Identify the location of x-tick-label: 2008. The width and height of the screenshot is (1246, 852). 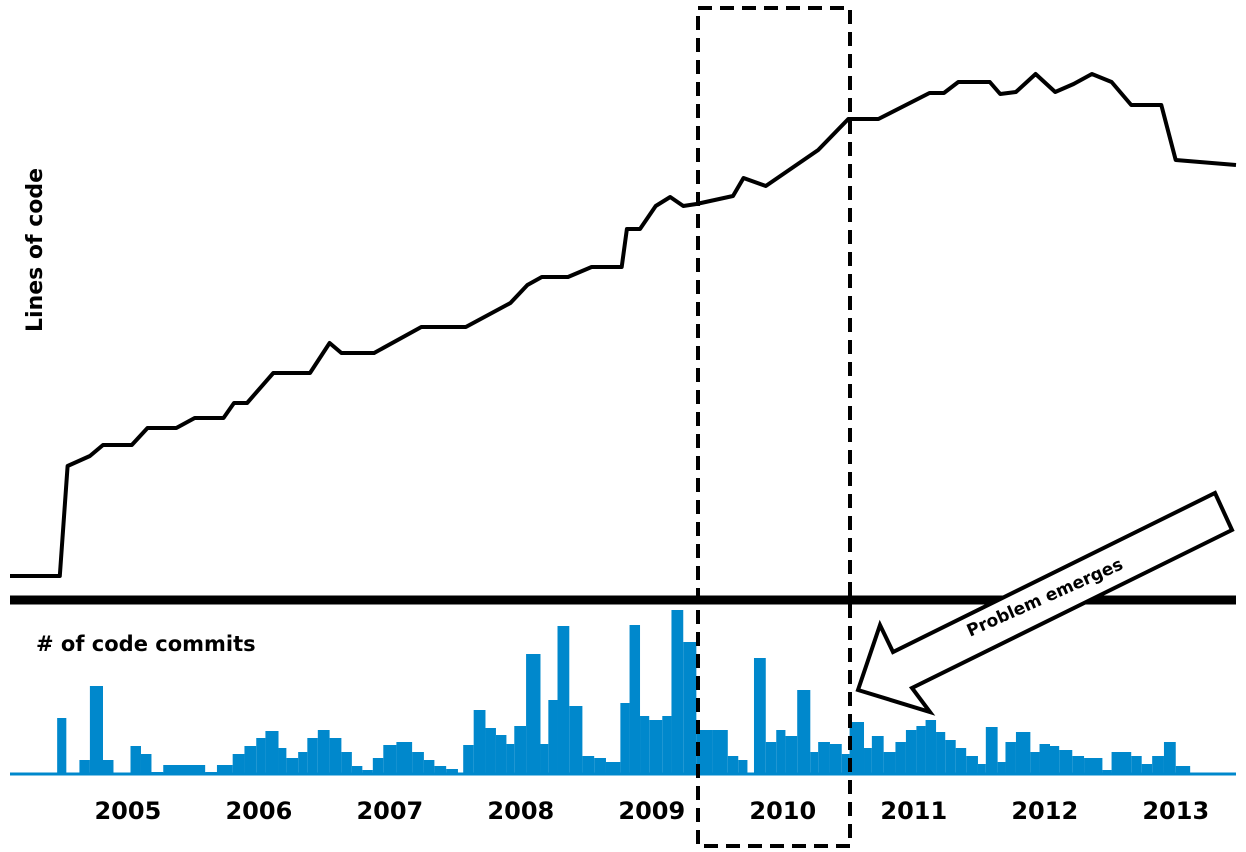
(520, 811).